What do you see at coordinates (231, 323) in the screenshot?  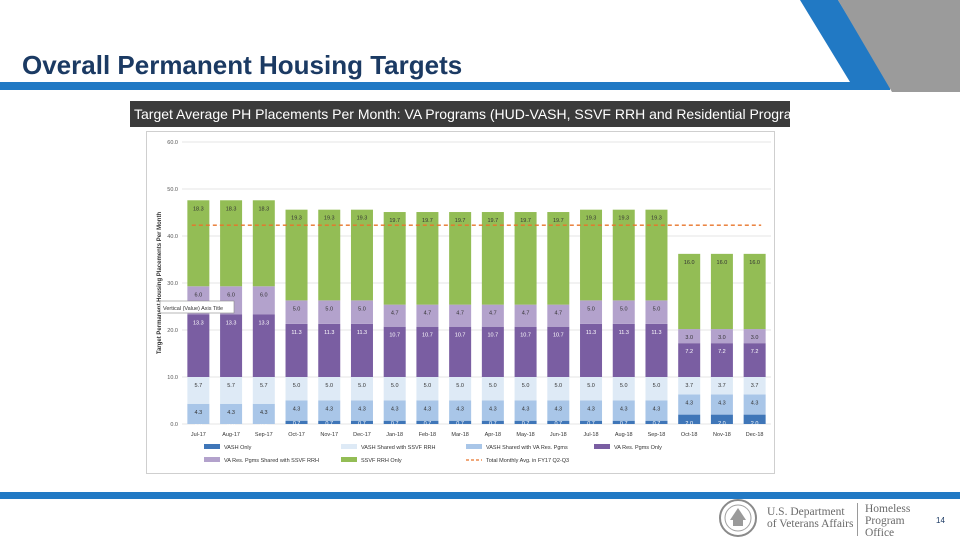 I see `data-label: 13.3` at bounding box center [231, 323].